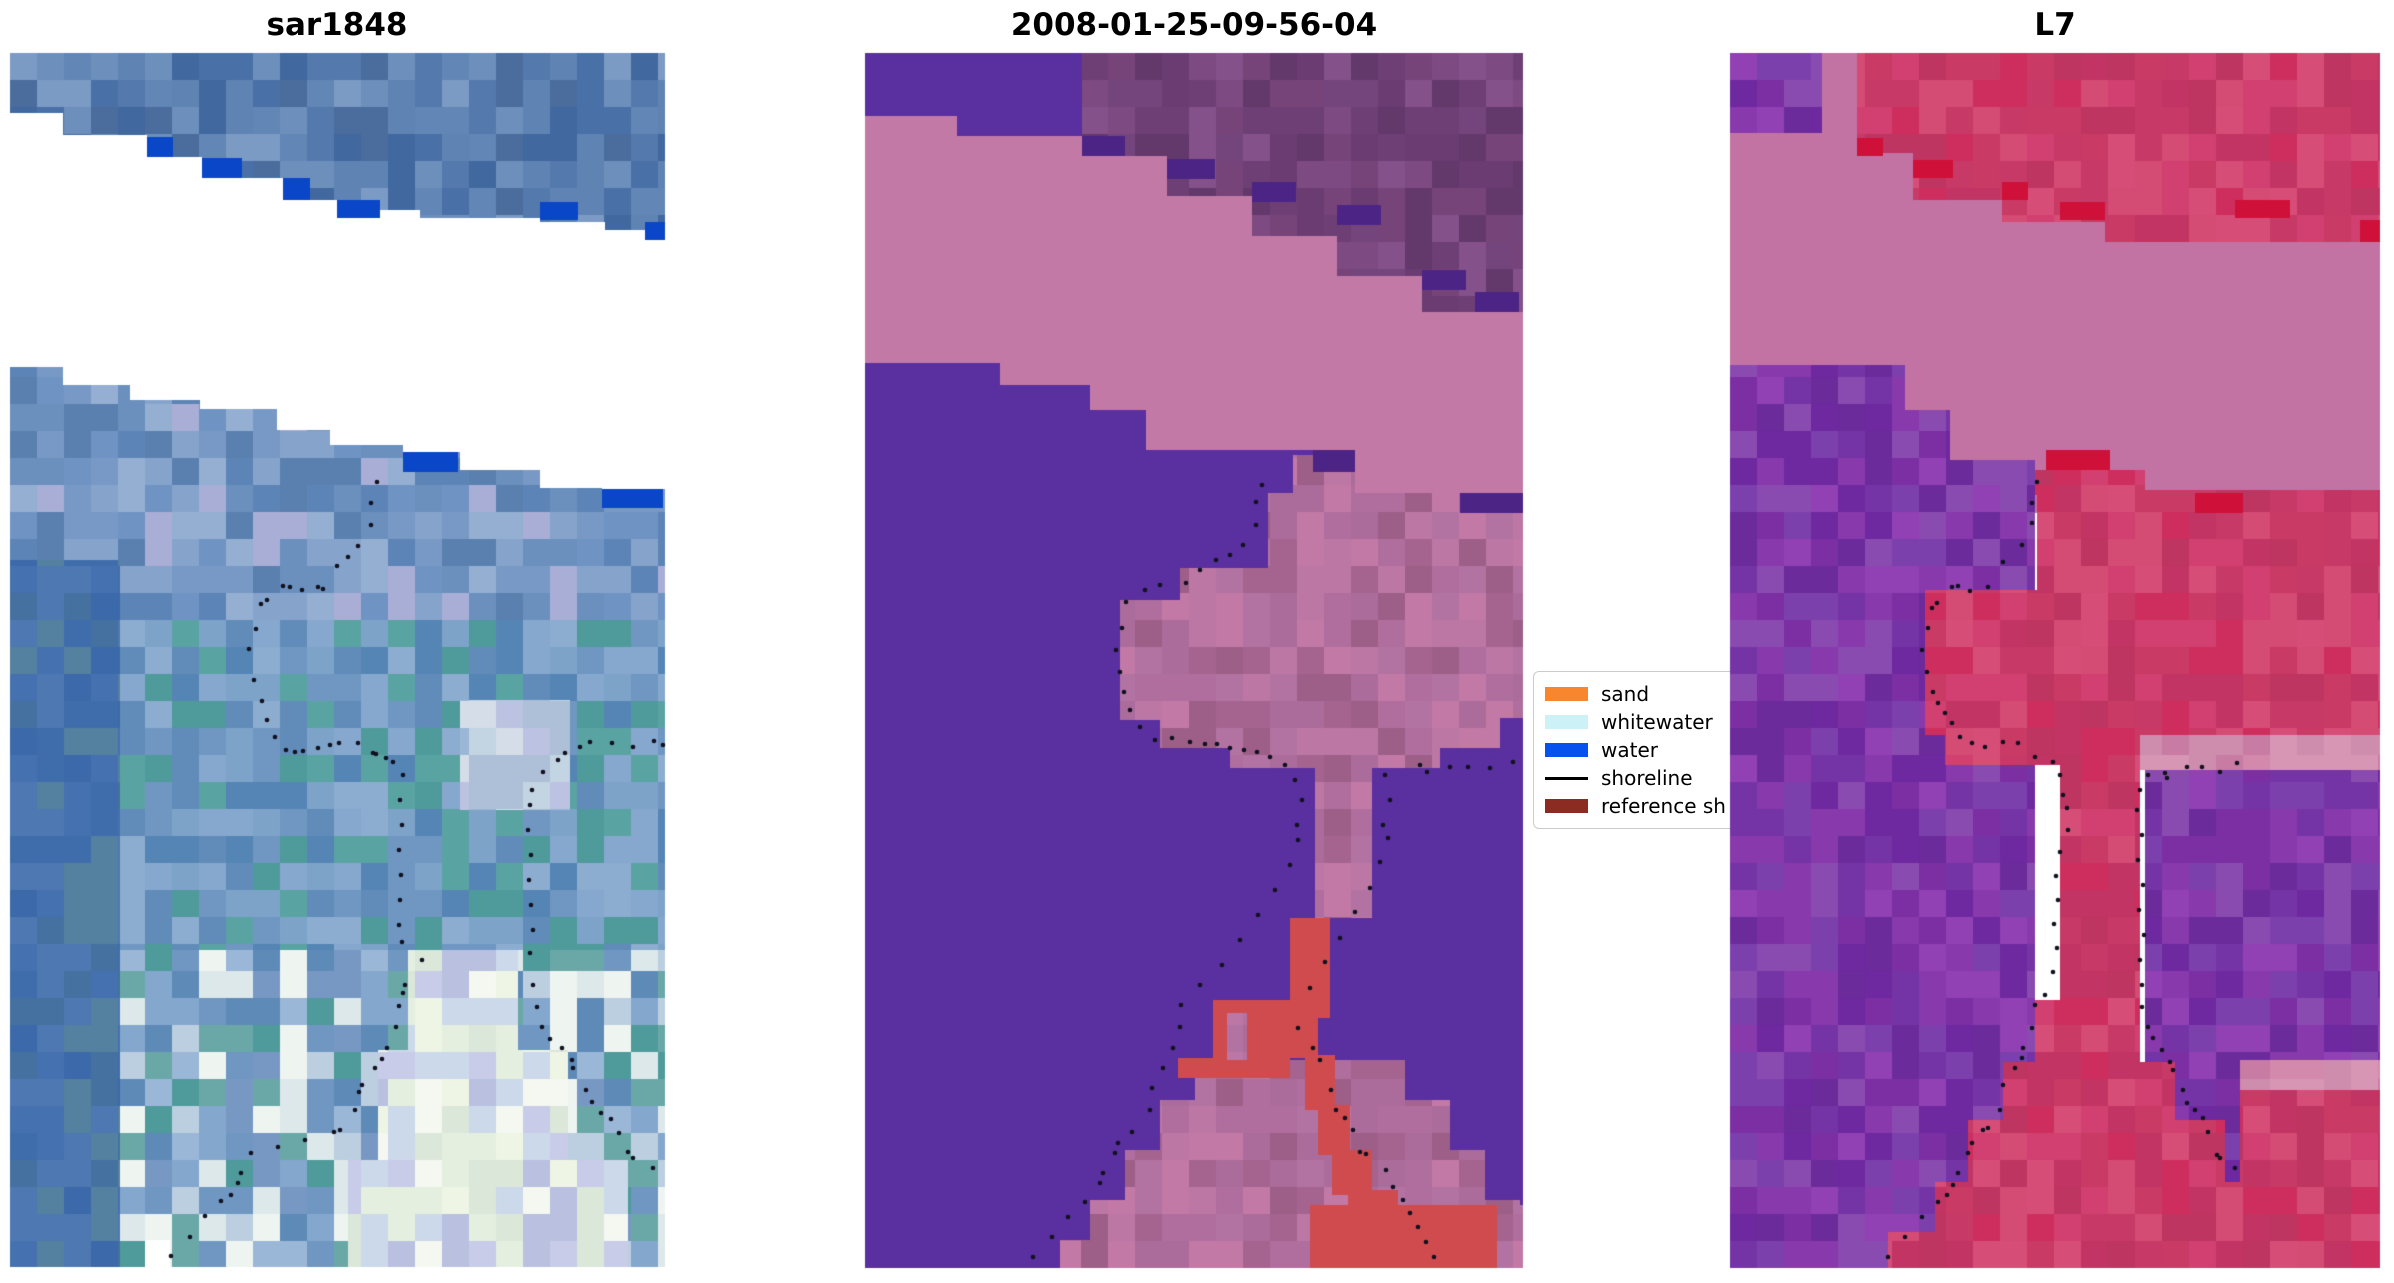 The width and height of the screenshot is (2394, 1283). Describe the element at coordinates (1657, 722) in the screenshot. I see `legend-whitewater-label: whitewater` at that location.